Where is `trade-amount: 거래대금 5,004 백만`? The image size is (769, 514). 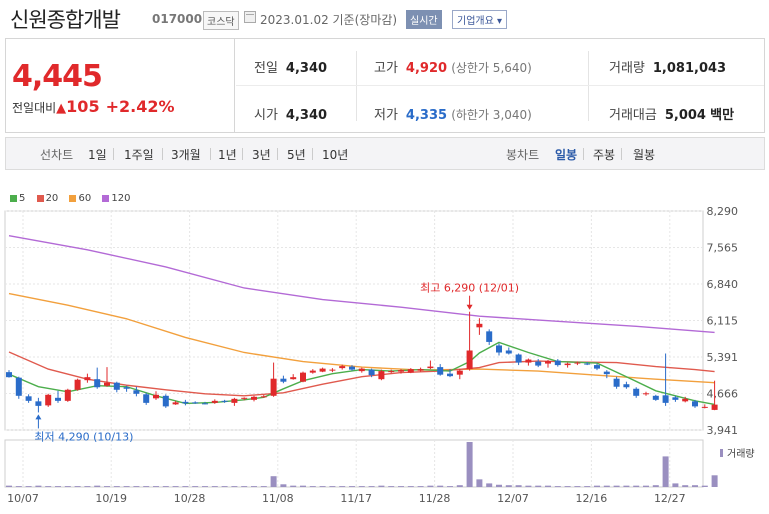
trade-amount: 거래대금 5,004 백만 is located at coordinates (671, 113).